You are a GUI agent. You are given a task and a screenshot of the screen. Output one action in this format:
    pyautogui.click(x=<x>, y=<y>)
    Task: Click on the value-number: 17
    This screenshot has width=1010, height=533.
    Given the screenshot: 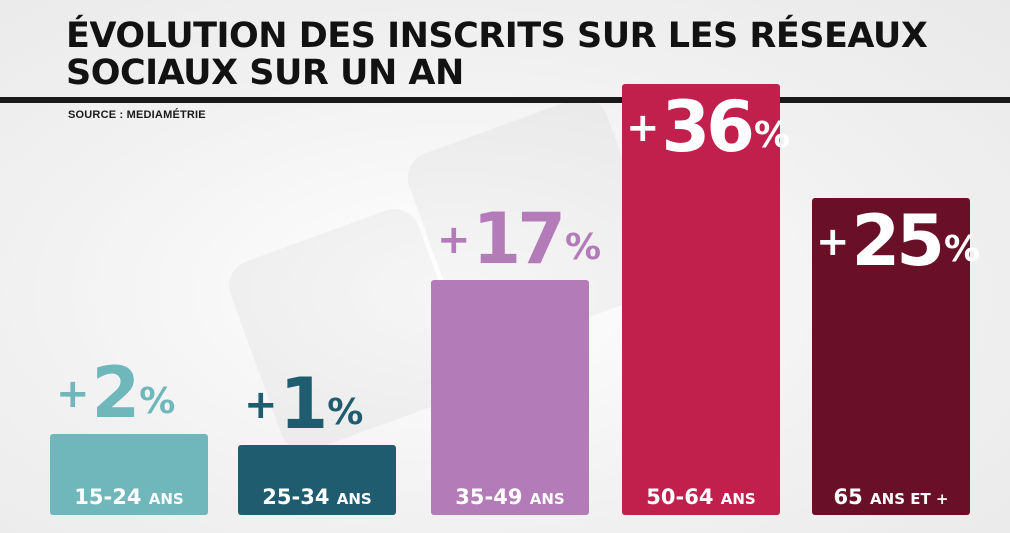 What is the action you would take?
    pyautogui.click(x=519, y=238)
    